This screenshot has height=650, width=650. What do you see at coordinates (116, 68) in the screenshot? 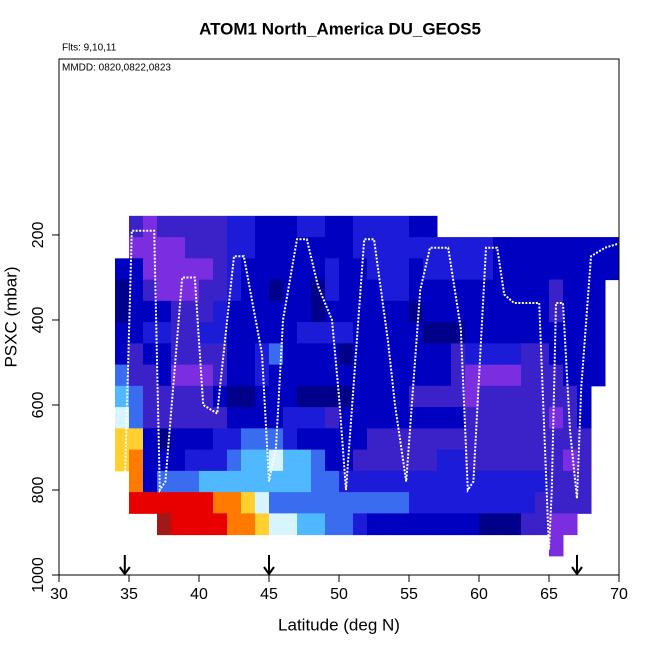
I see `annotation: MMDD: 0820,0822,0823` at bounding box center [116, 68].